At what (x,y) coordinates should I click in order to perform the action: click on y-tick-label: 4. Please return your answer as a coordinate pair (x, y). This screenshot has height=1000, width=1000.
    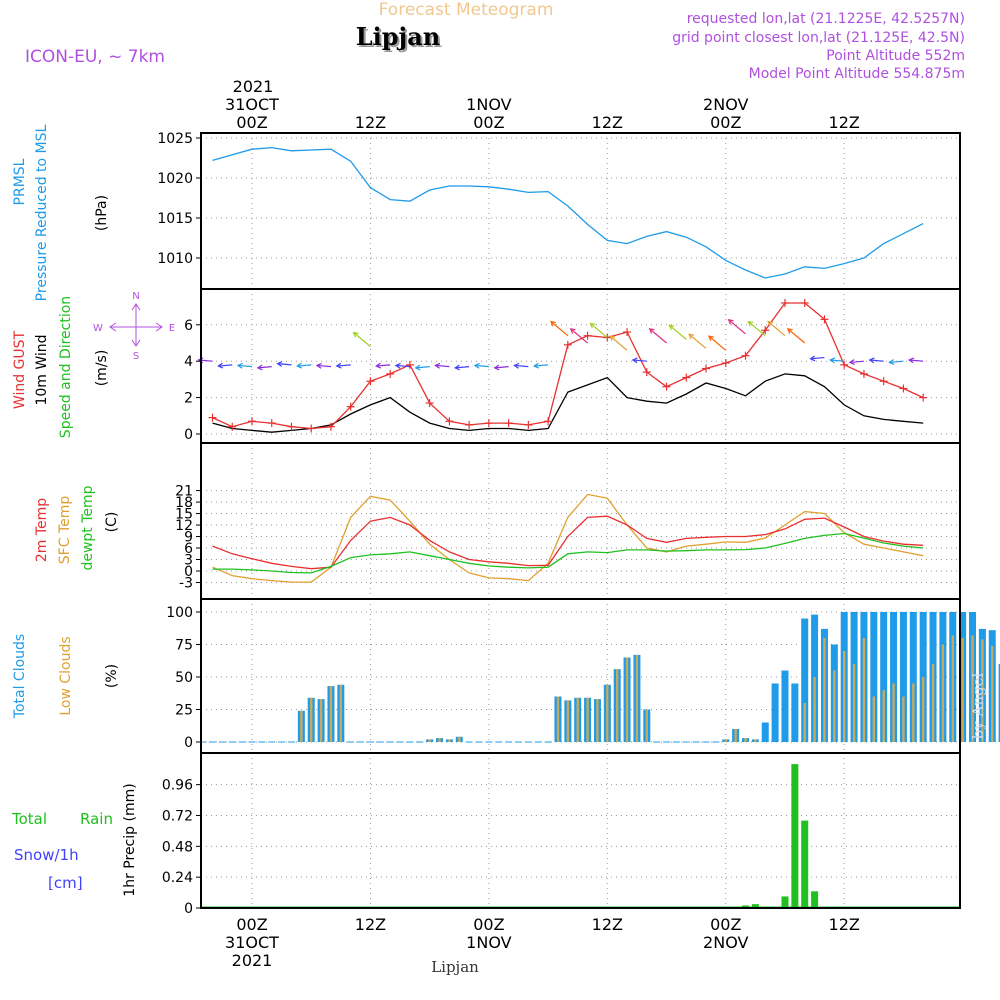
    Looking at the image, I should click on (188, 362).